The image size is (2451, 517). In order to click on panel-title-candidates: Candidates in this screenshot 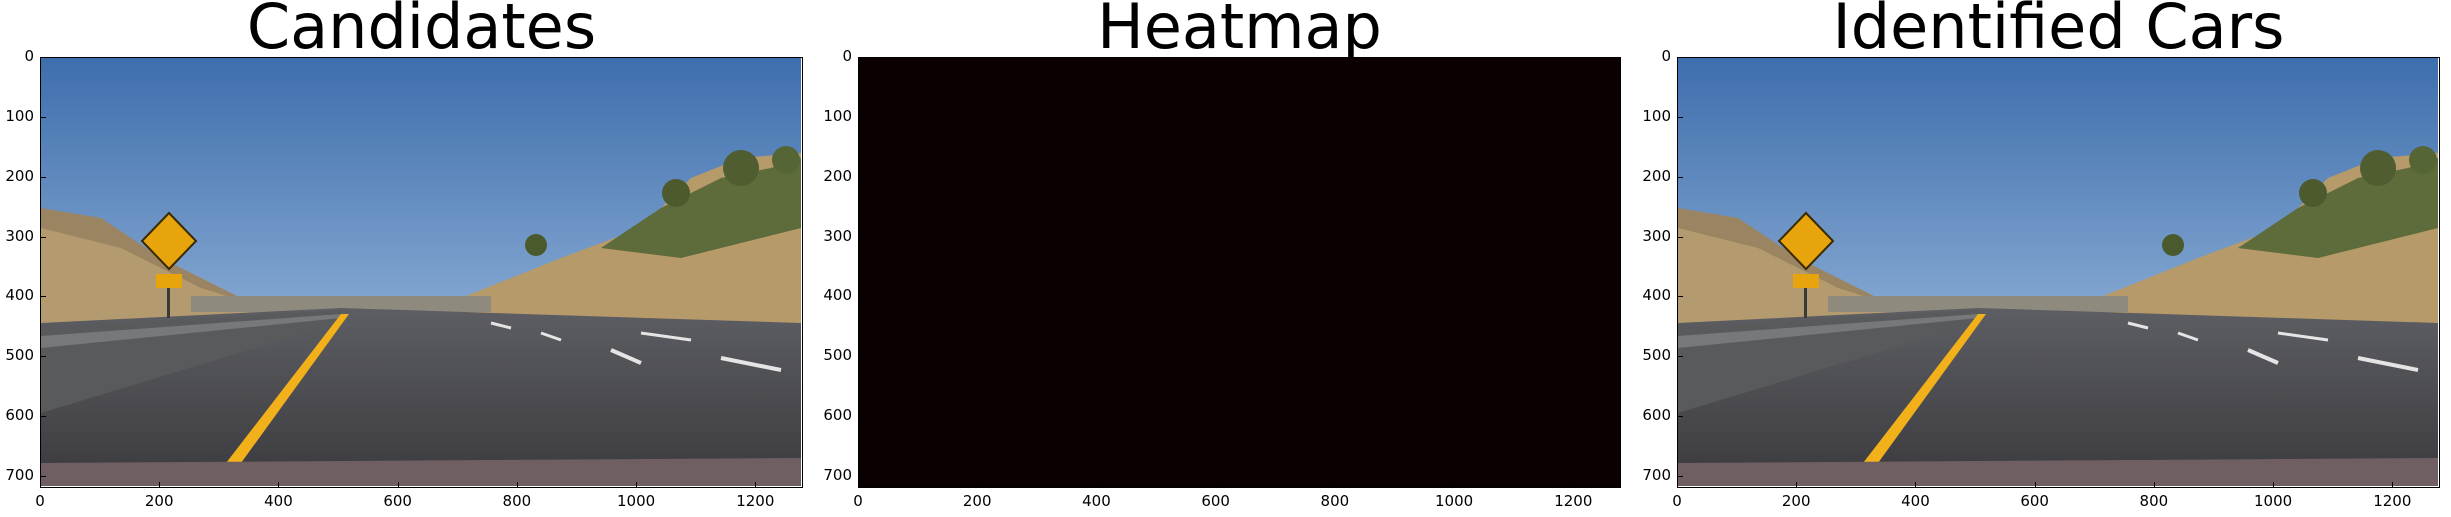, I will do `click(421, 31)`.